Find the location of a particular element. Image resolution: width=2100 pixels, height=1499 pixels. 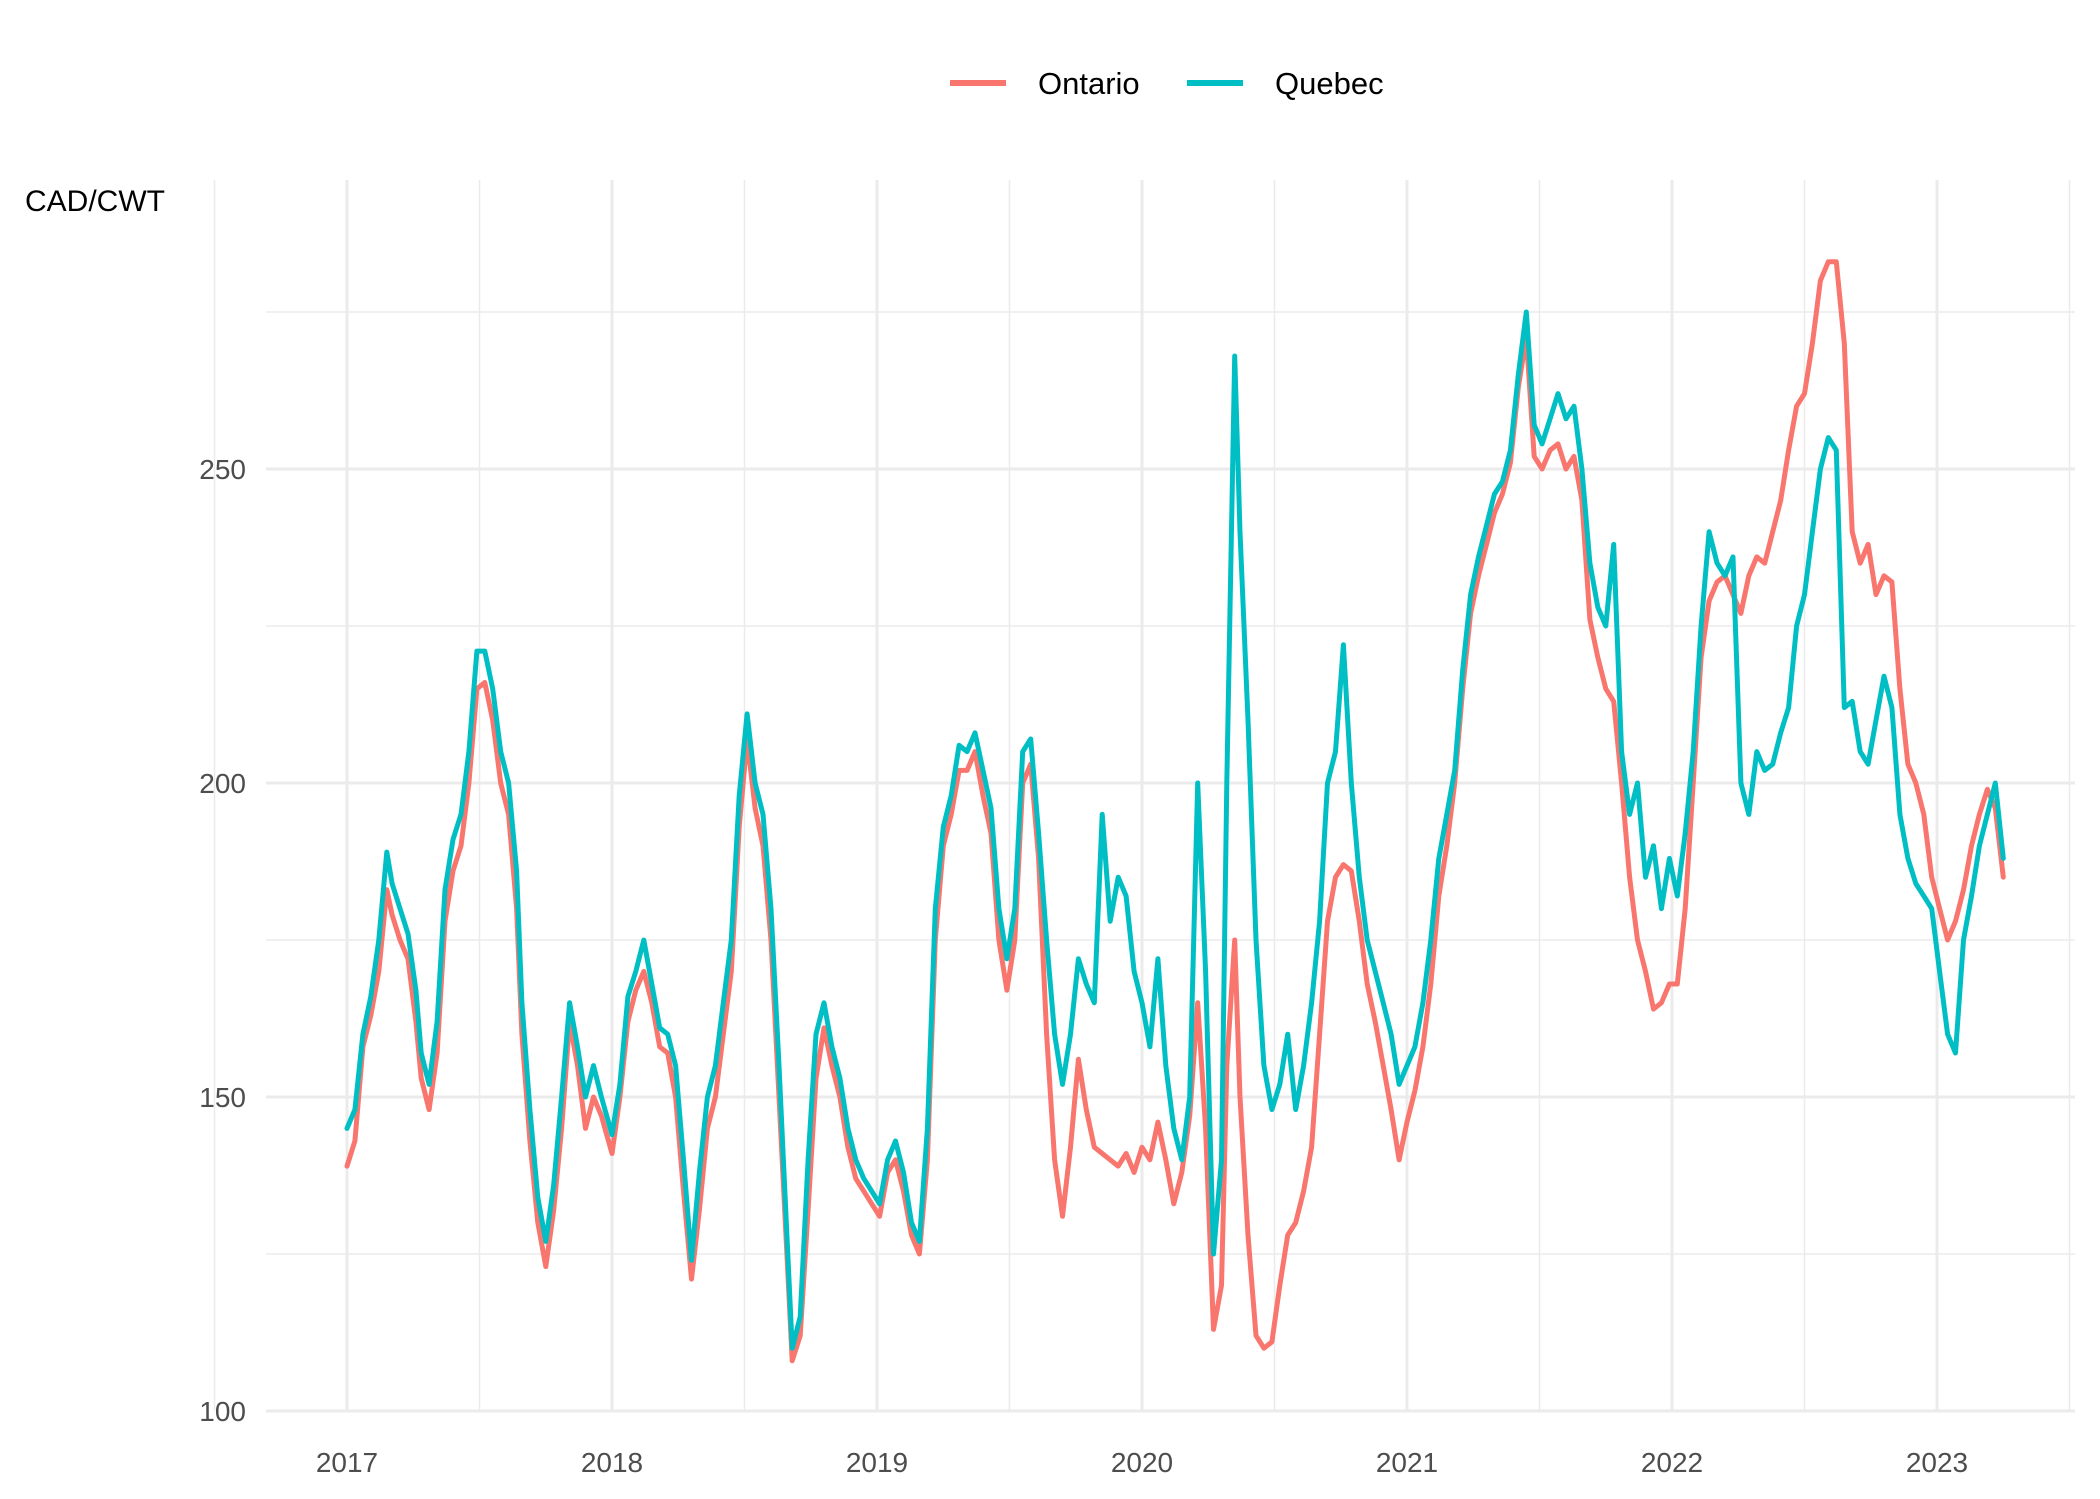

x-tick-label: 2022 is located at coordinates (1672, 1462).